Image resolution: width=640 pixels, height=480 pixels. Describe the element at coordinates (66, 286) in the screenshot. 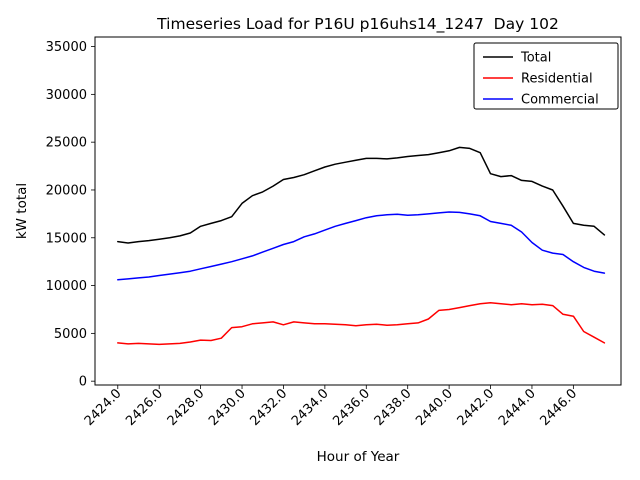

I see `y-tick-label: 10000` at that location.